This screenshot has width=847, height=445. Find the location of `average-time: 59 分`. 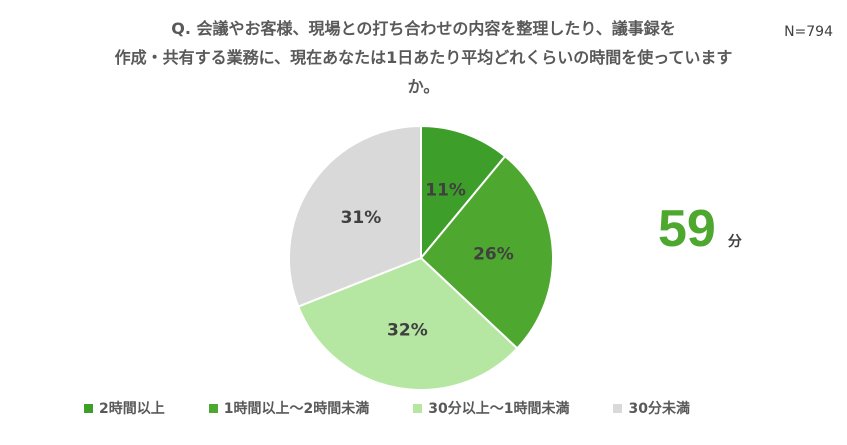

average-time: 59 分 is located at coordinates (700, 229).